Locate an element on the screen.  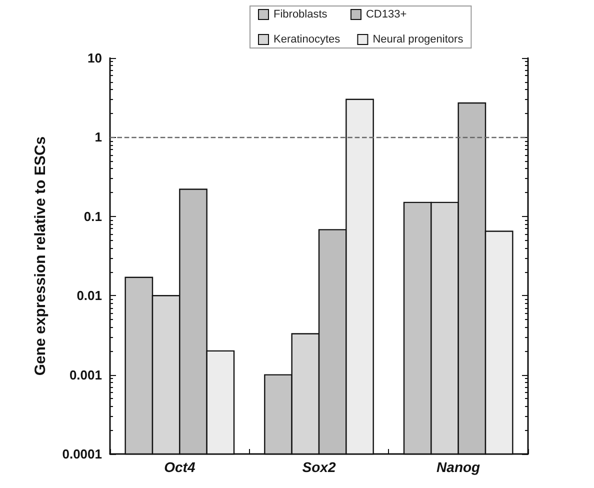
x-tick-label: Nanog is located at coordinates (458, 467).